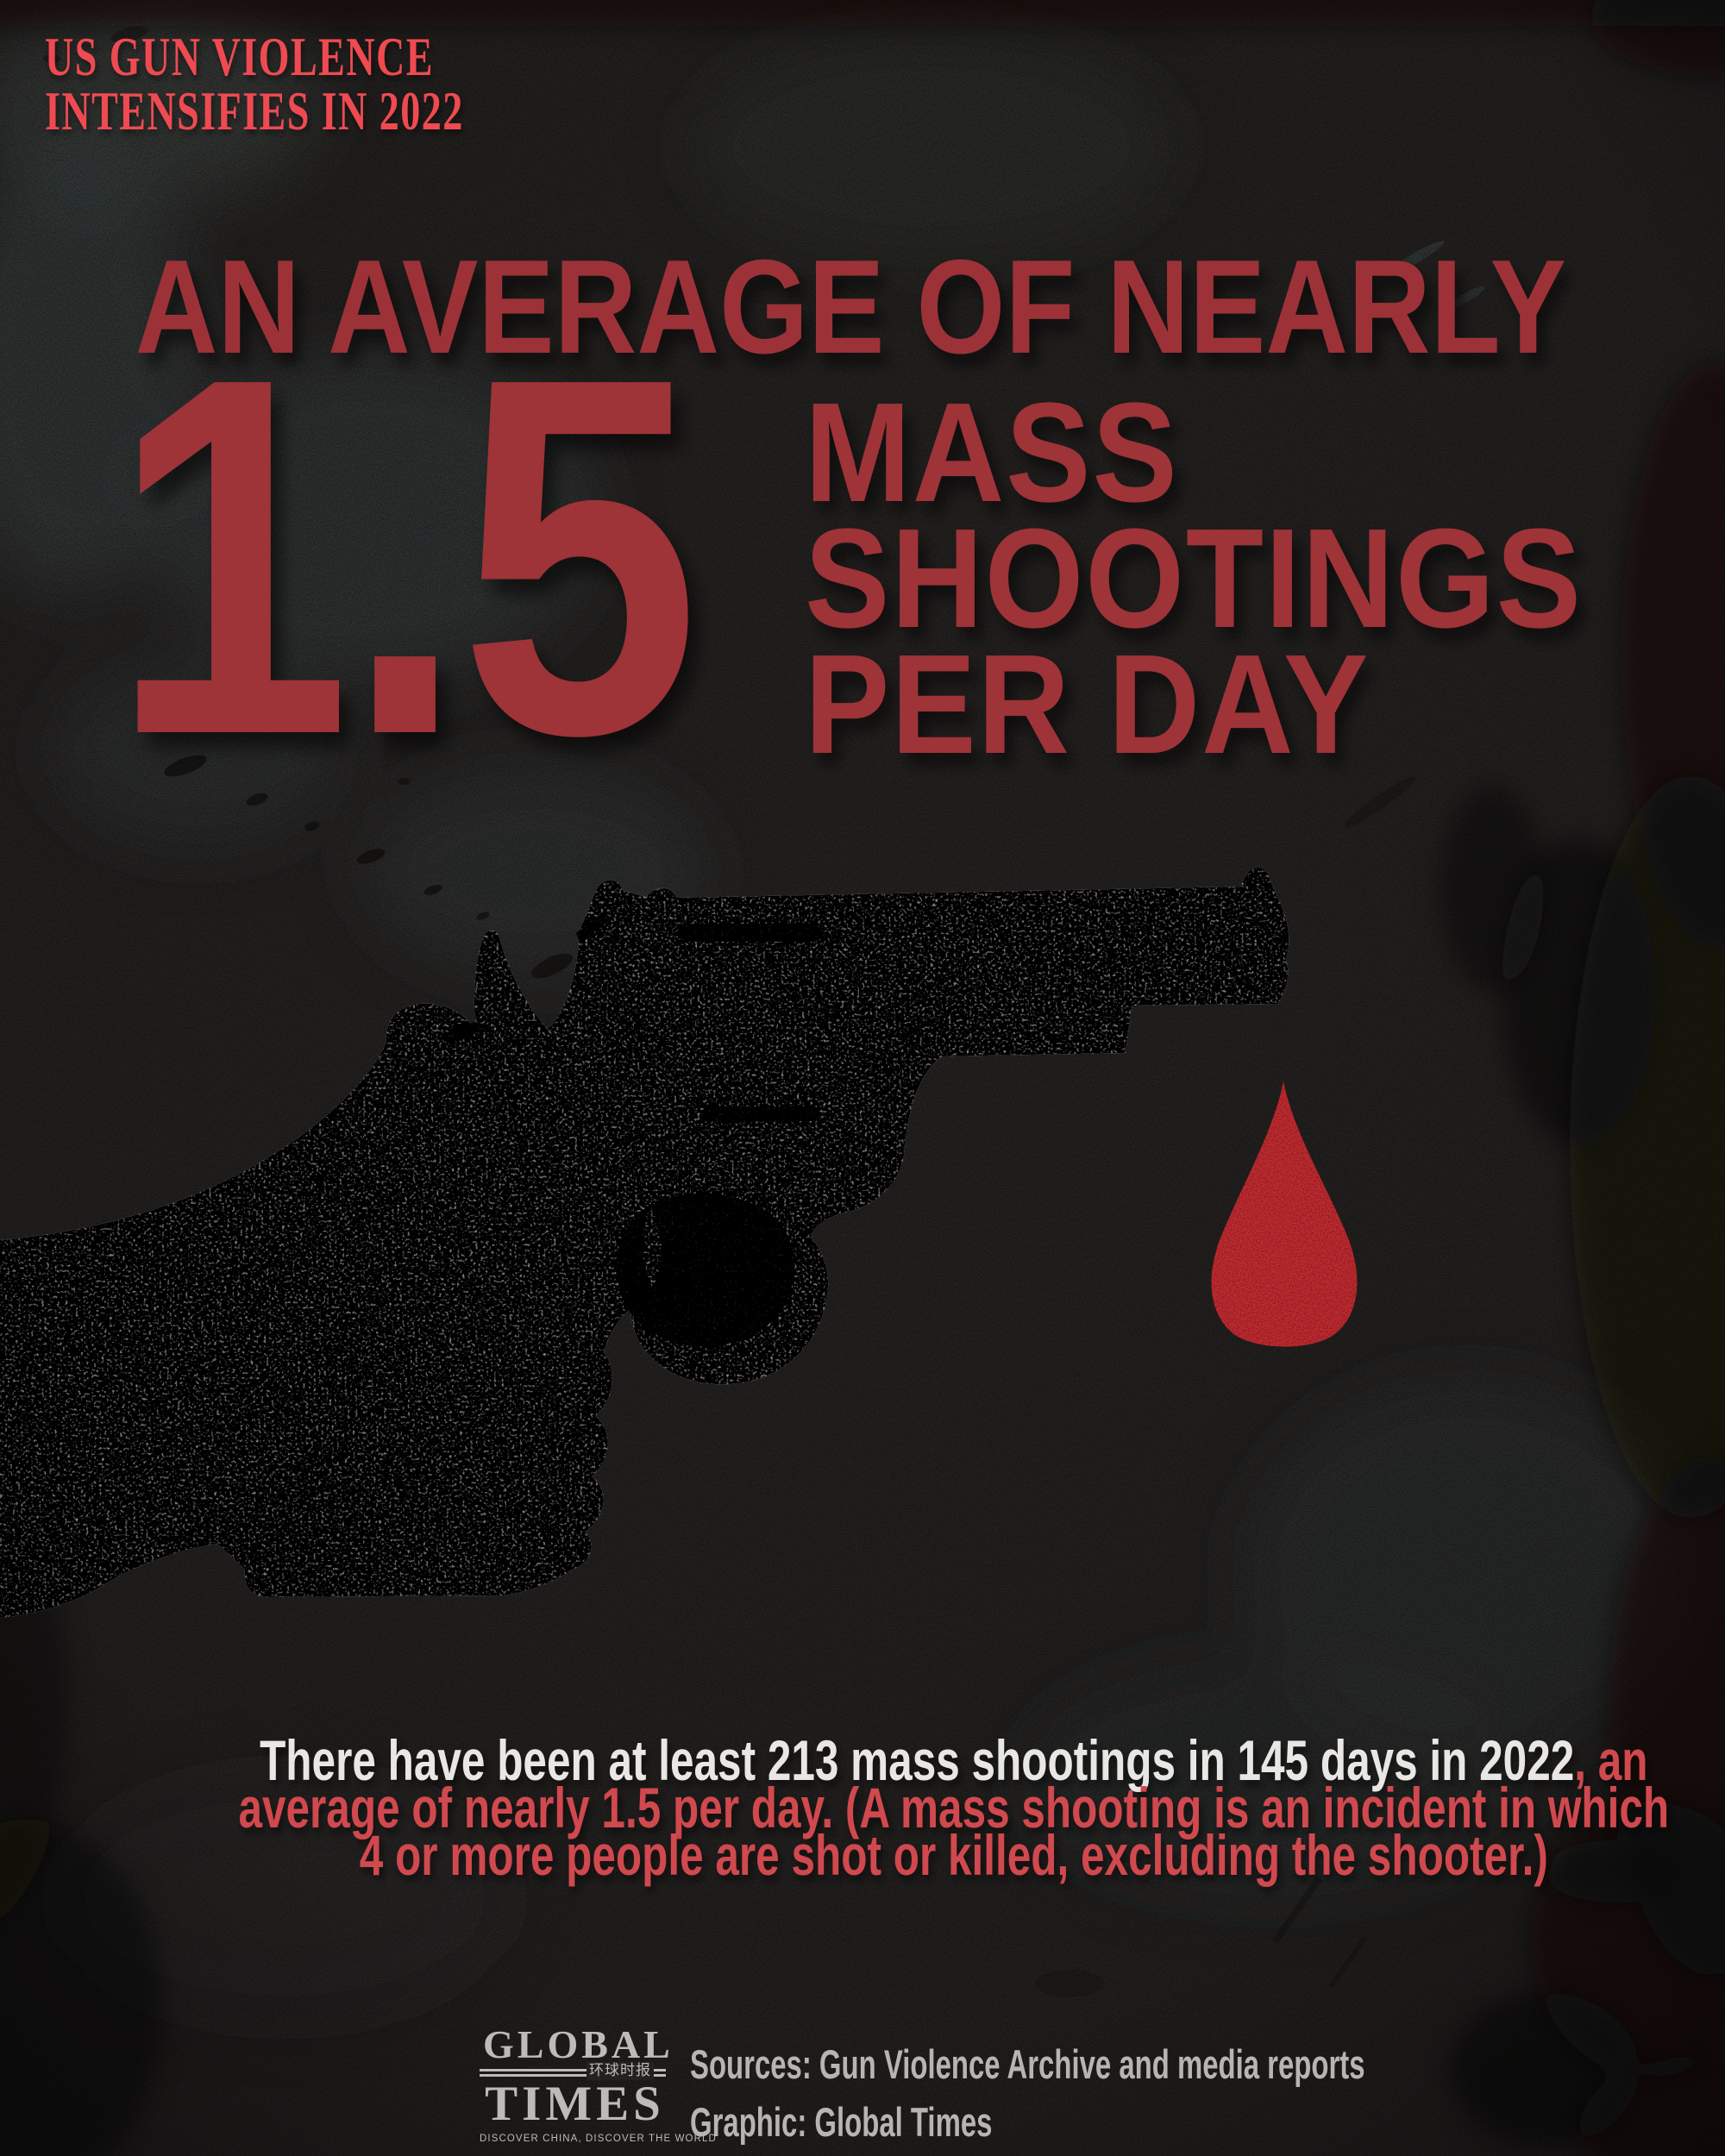 Image resolution: width=1725 pixels, height=2156 pixels. I want to click on body-line1-red: , an, so click(1611, 1760).